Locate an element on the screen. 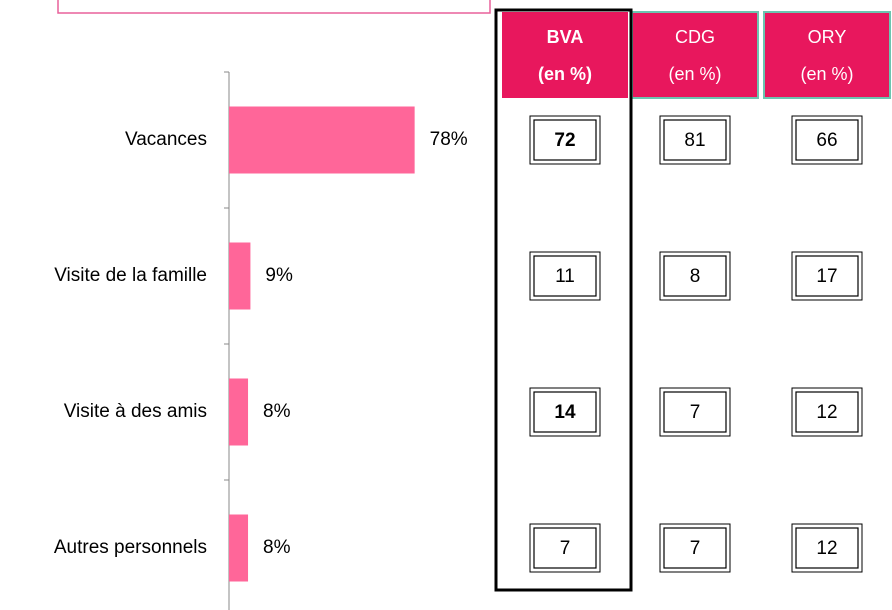 The height and width of the screenshot is (610, 892). header-name: CDG is located at coordinates (695, 37).